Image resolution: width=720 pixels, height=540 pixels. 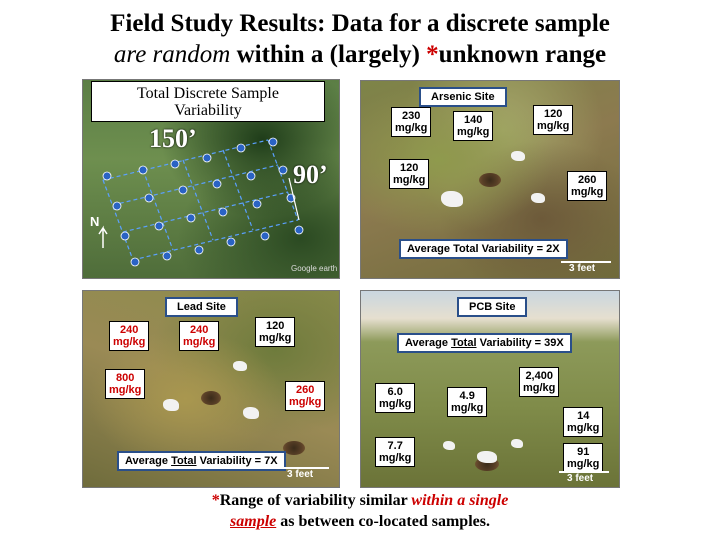 I want to click on title-star: *, so click(x=432, y=54).